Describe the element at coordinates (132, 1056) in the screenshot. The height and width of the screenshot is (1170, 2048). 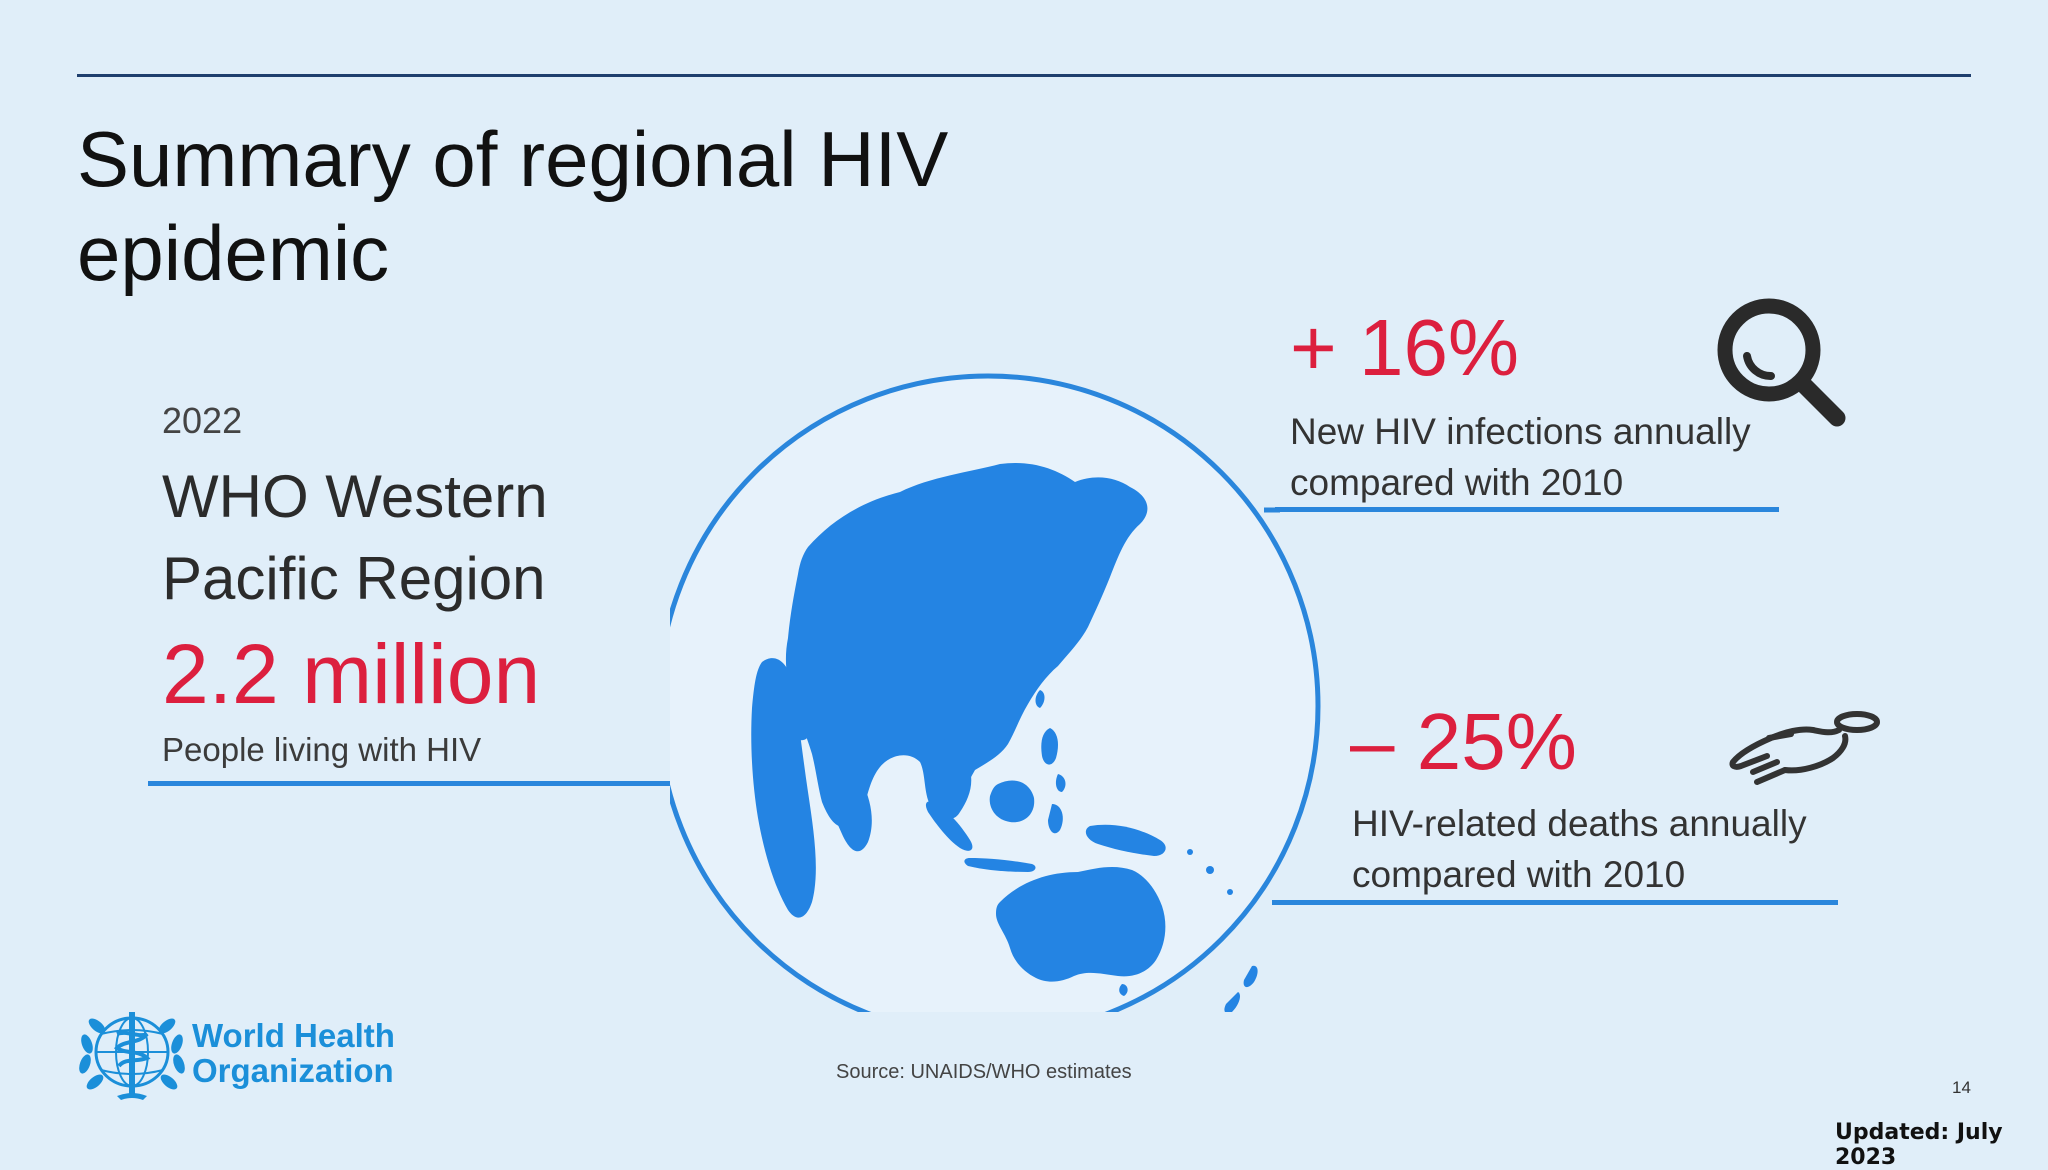
I see `who-emblem-logo` at that location.